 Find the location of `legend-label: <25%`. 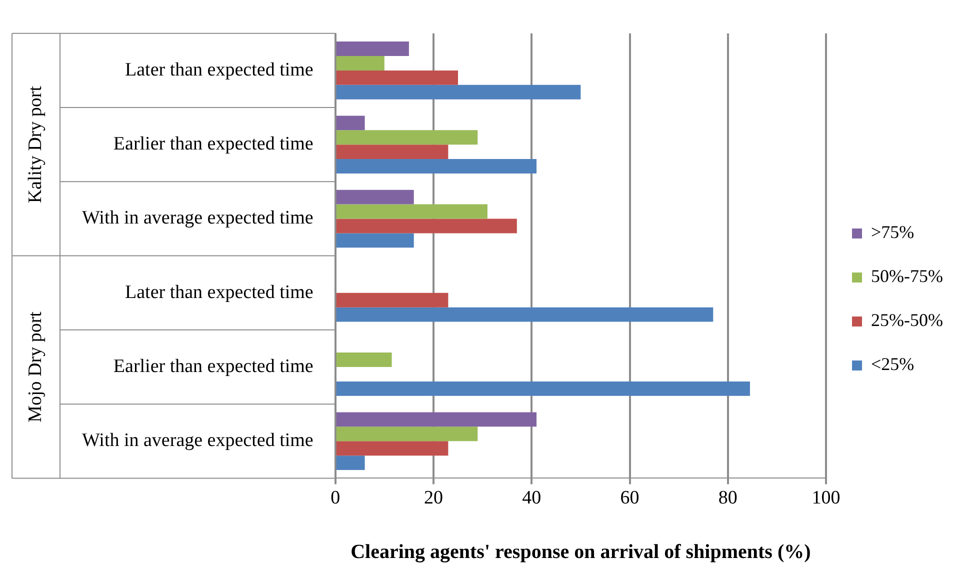

legend-label: <25% is located at coordinates (892, 364).